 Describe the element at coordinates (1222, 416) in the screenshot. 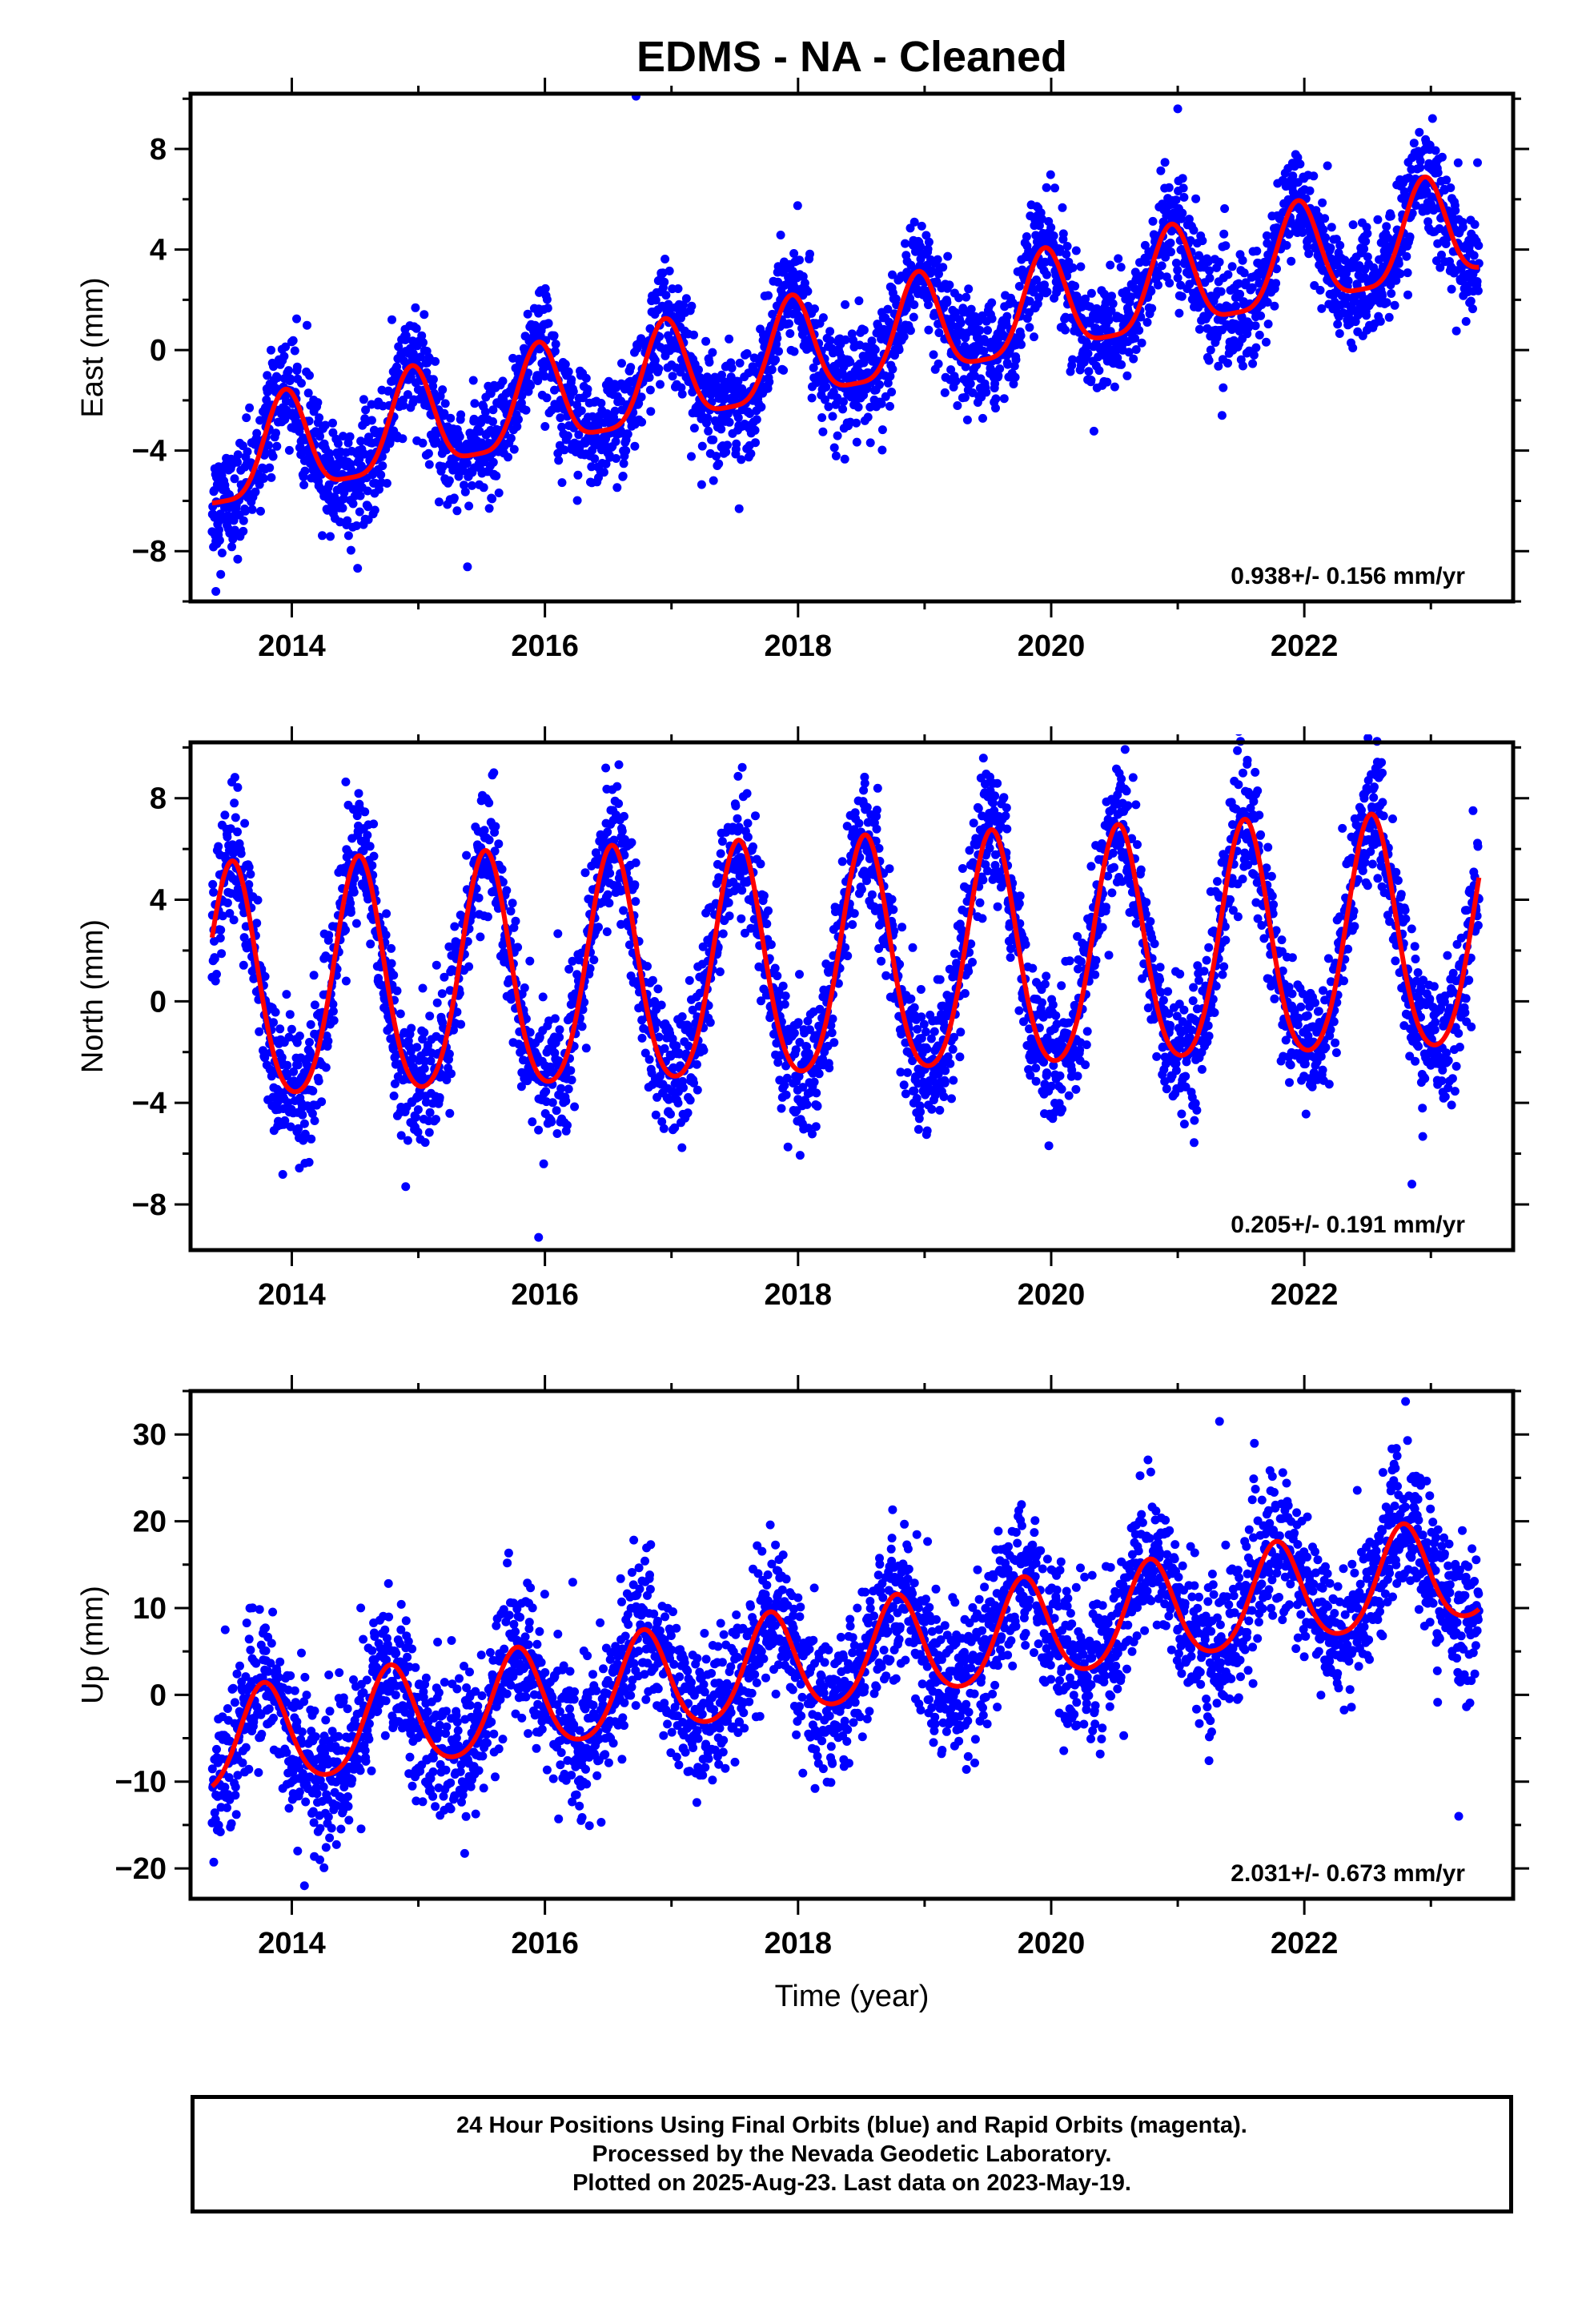

I see `outlier-point` at that location.